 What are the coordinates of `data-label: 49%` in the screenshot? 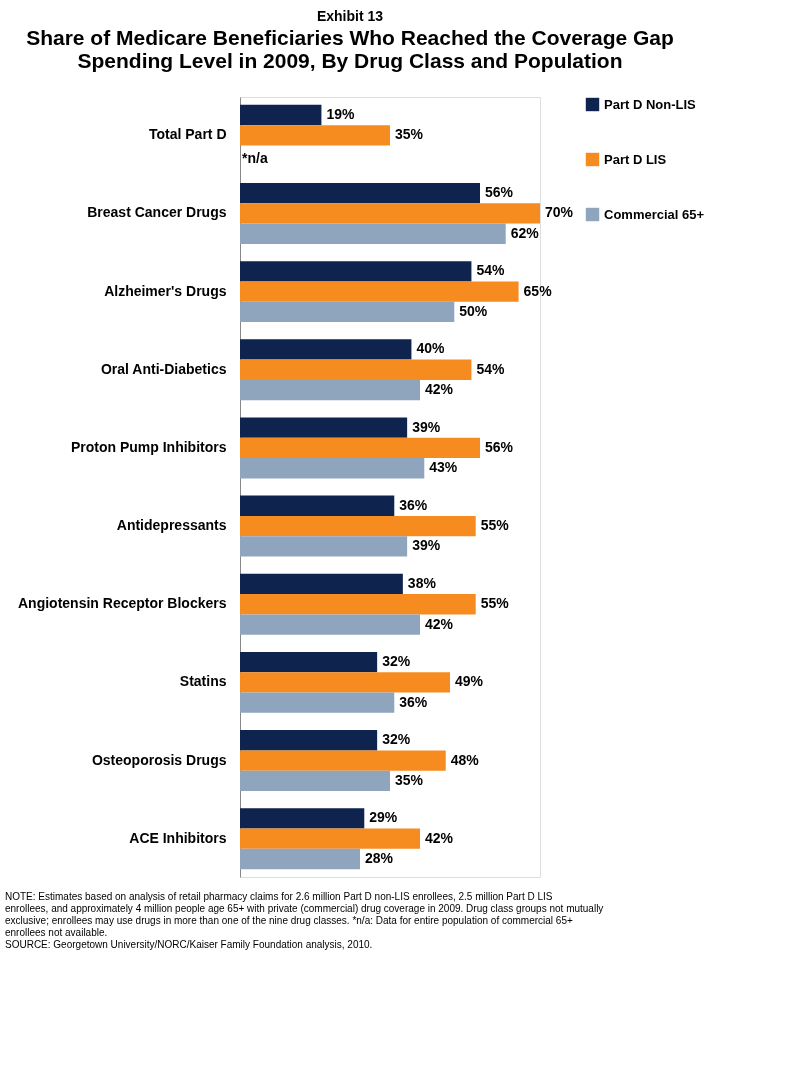 It's located at (469, 681).